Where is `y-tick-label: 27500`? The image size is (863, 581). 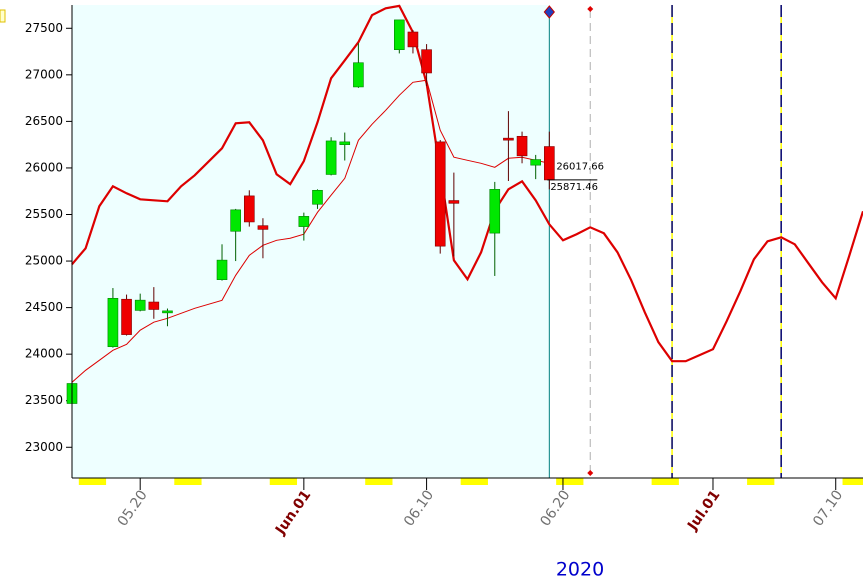 y-tick-label: 27500 is located at coordinates (44, 28).